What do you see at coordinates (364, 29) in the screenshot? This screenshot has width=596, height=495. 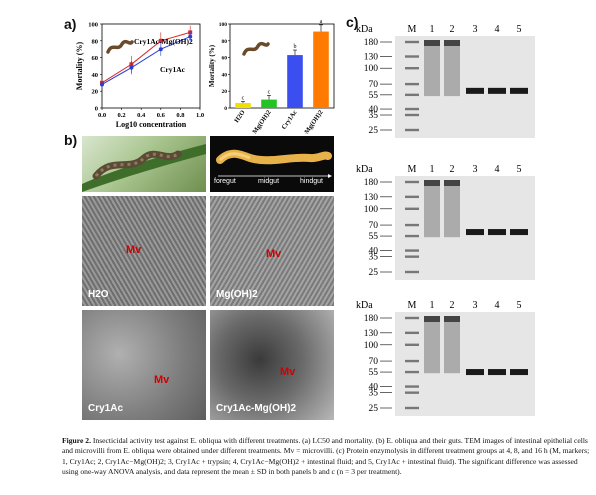 I see `kda-label: kDa` at bounding box center [364, 29].